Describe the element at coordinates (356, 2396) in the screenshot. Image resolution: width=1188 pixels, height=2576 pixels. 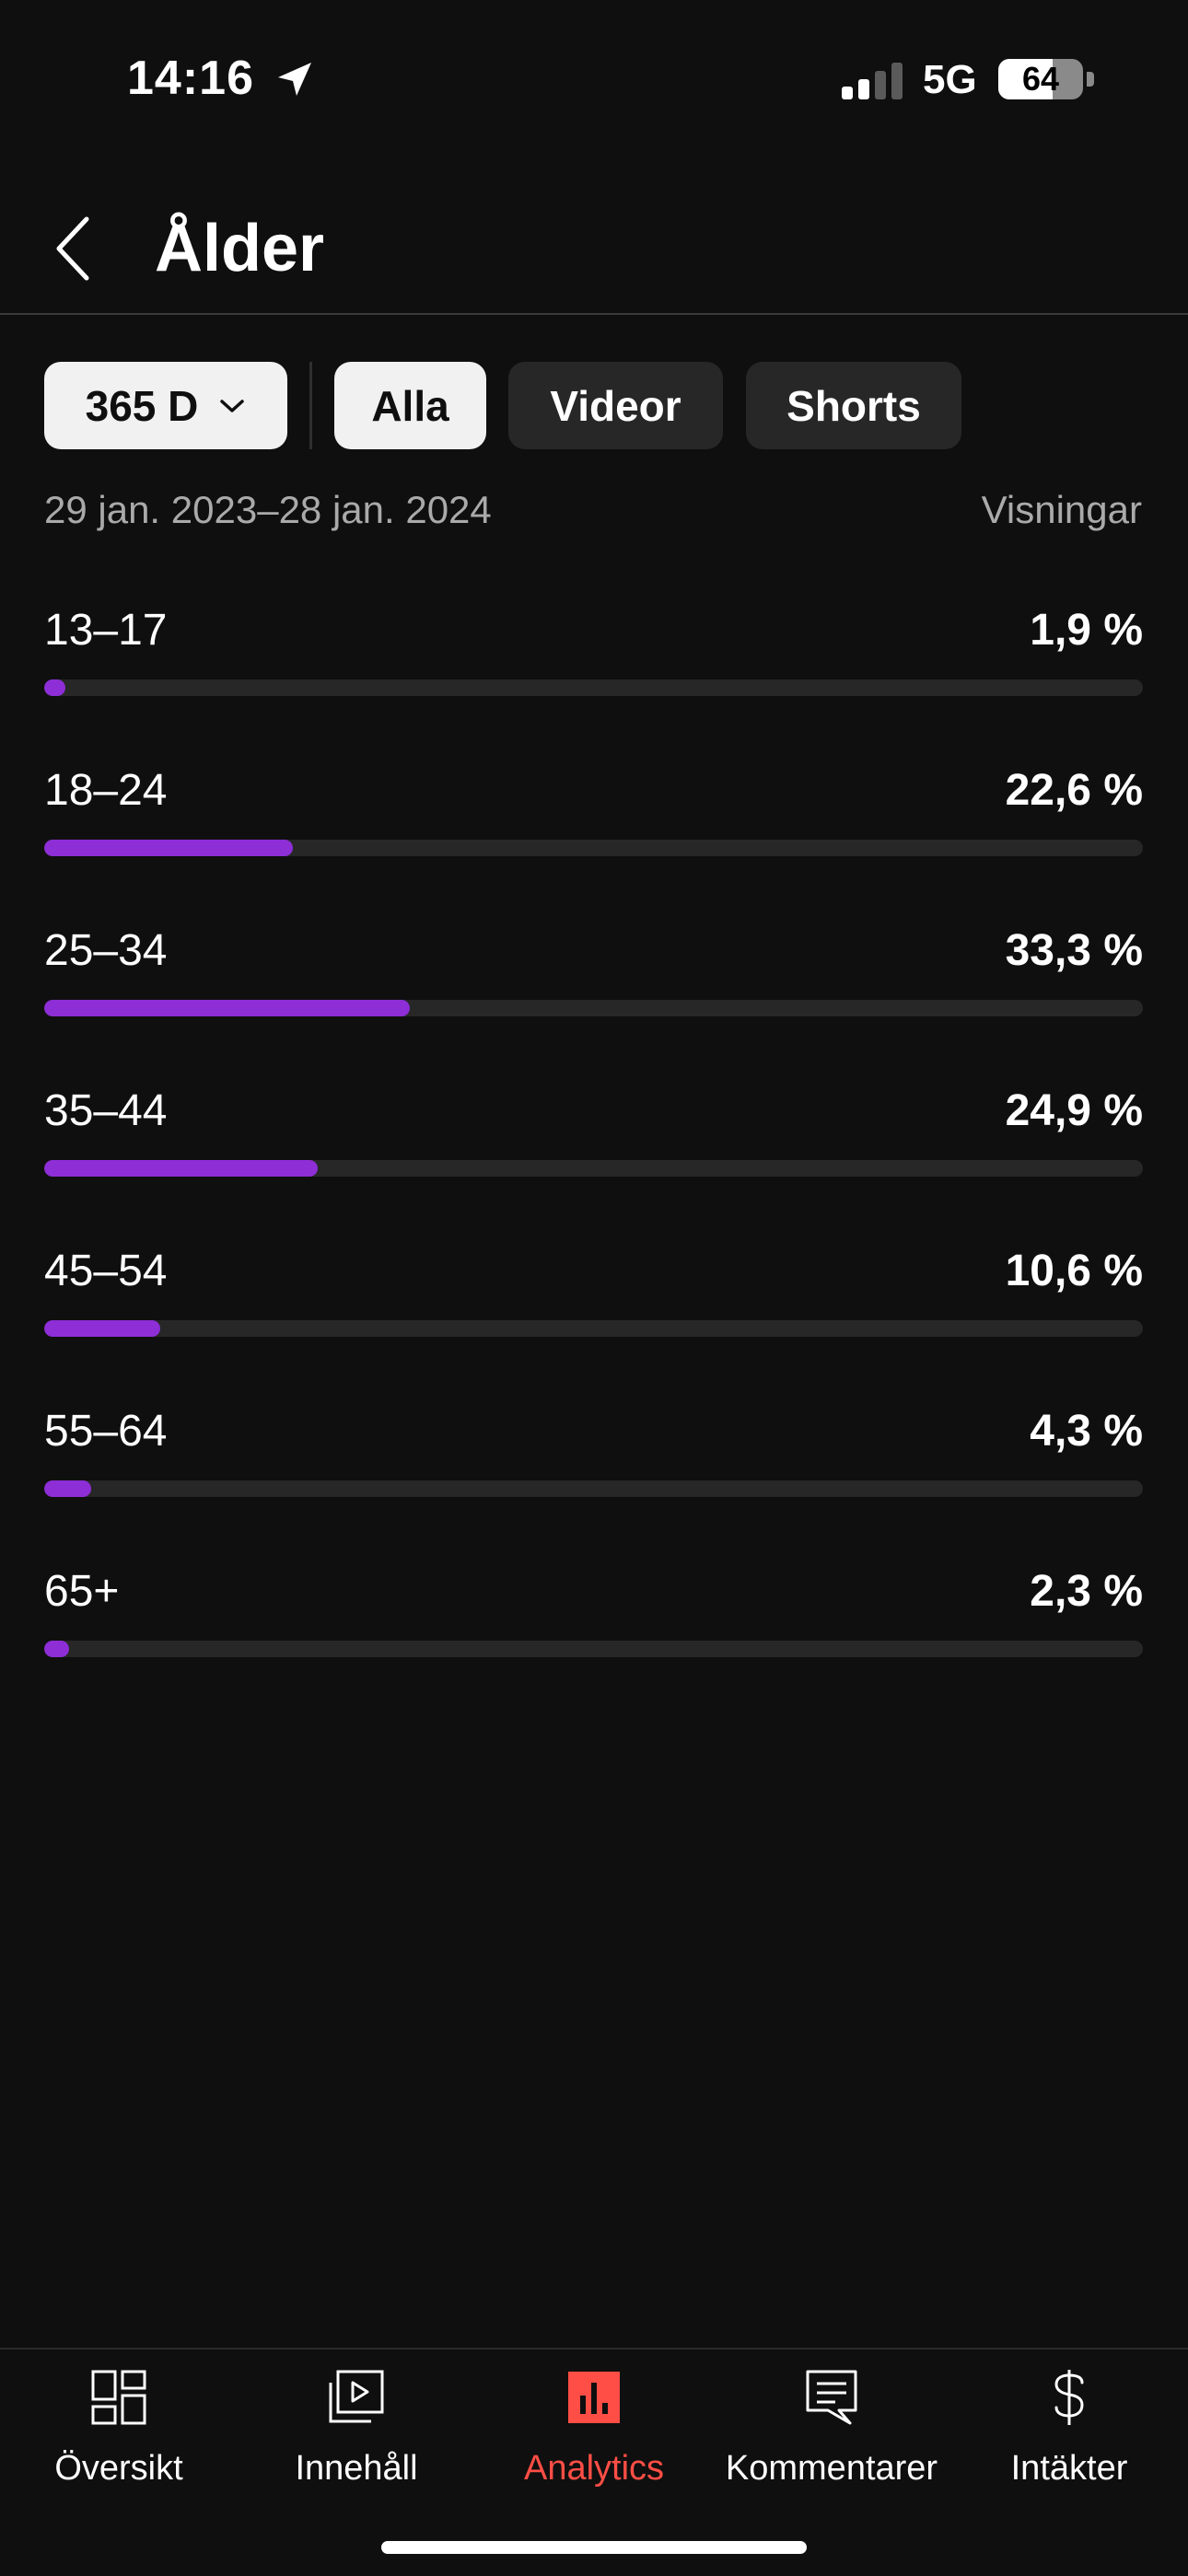
I see `video-library-icon` at that location.